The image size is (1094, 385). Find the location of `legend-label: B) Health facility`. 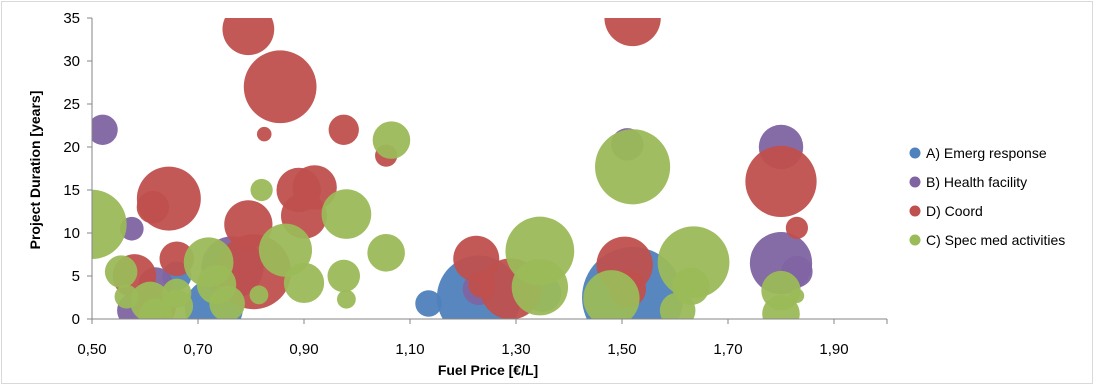

legend-label: B) Health facility is located at coordinates (976, 182).